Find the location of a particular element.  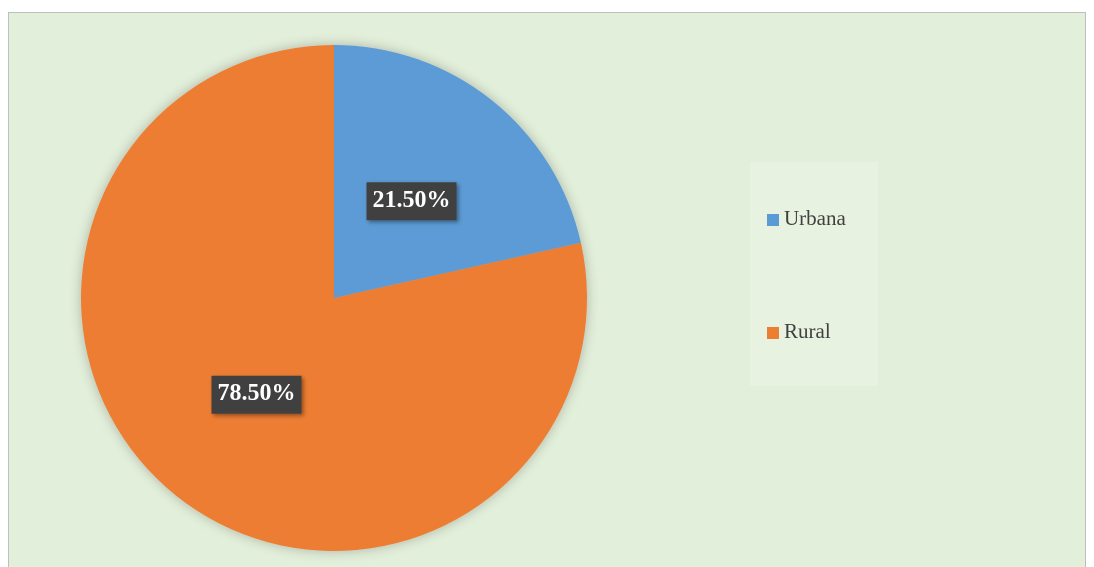

legend is located at coordinates (814, 274).